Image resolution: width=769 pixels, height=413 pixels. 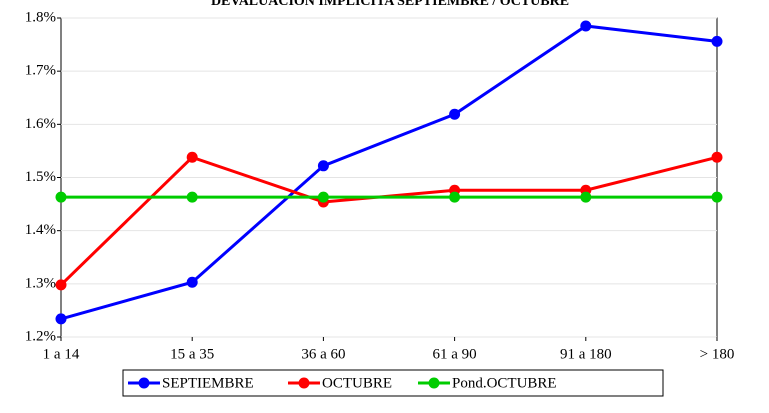 I want to click on x-tick-label: 15 a 35, so click(x=192, y=354).